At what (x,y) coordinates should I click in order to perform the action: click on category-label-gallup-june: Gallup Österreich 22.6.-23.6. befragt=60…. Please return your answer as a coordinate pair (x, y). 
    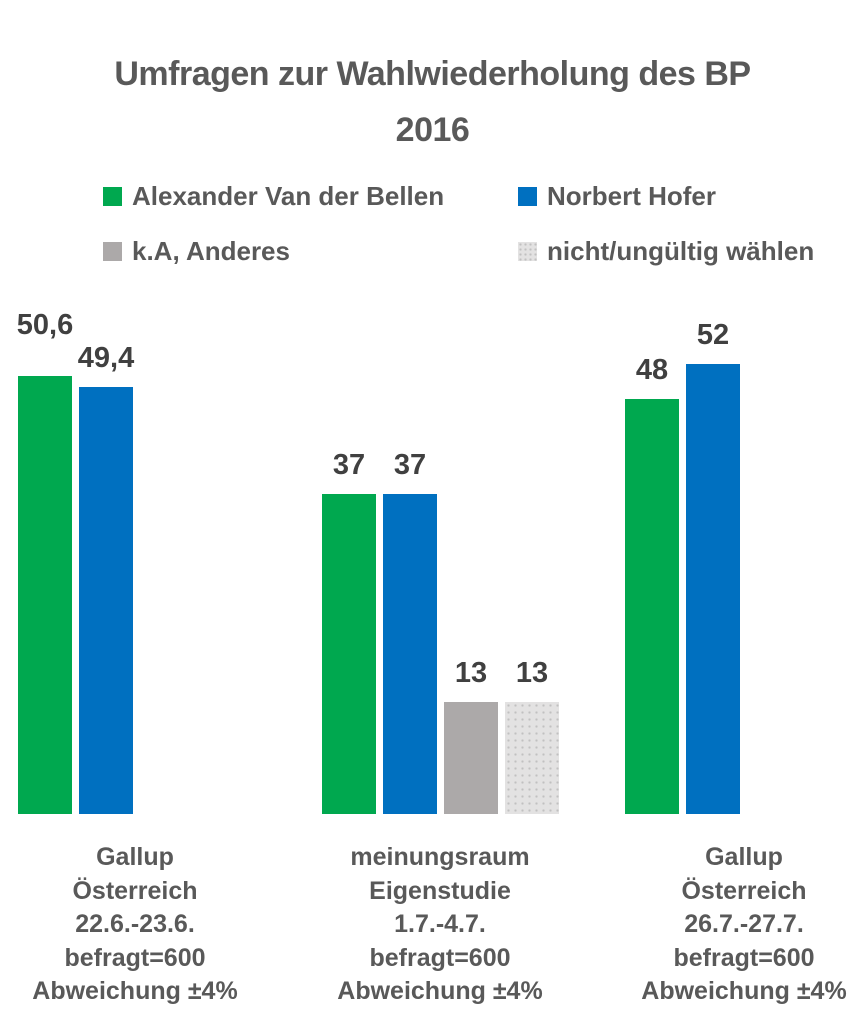
    Looking at the image, I should click on (147, 925).